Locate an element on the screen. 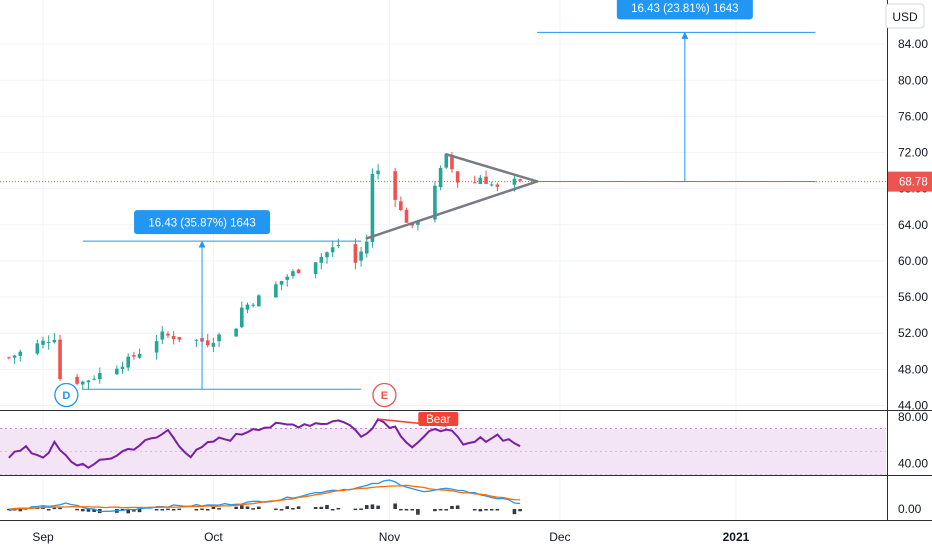 This screenshot has height=550, width=932. price-tick-label: 44.00 is located at coordinates (913, 405).